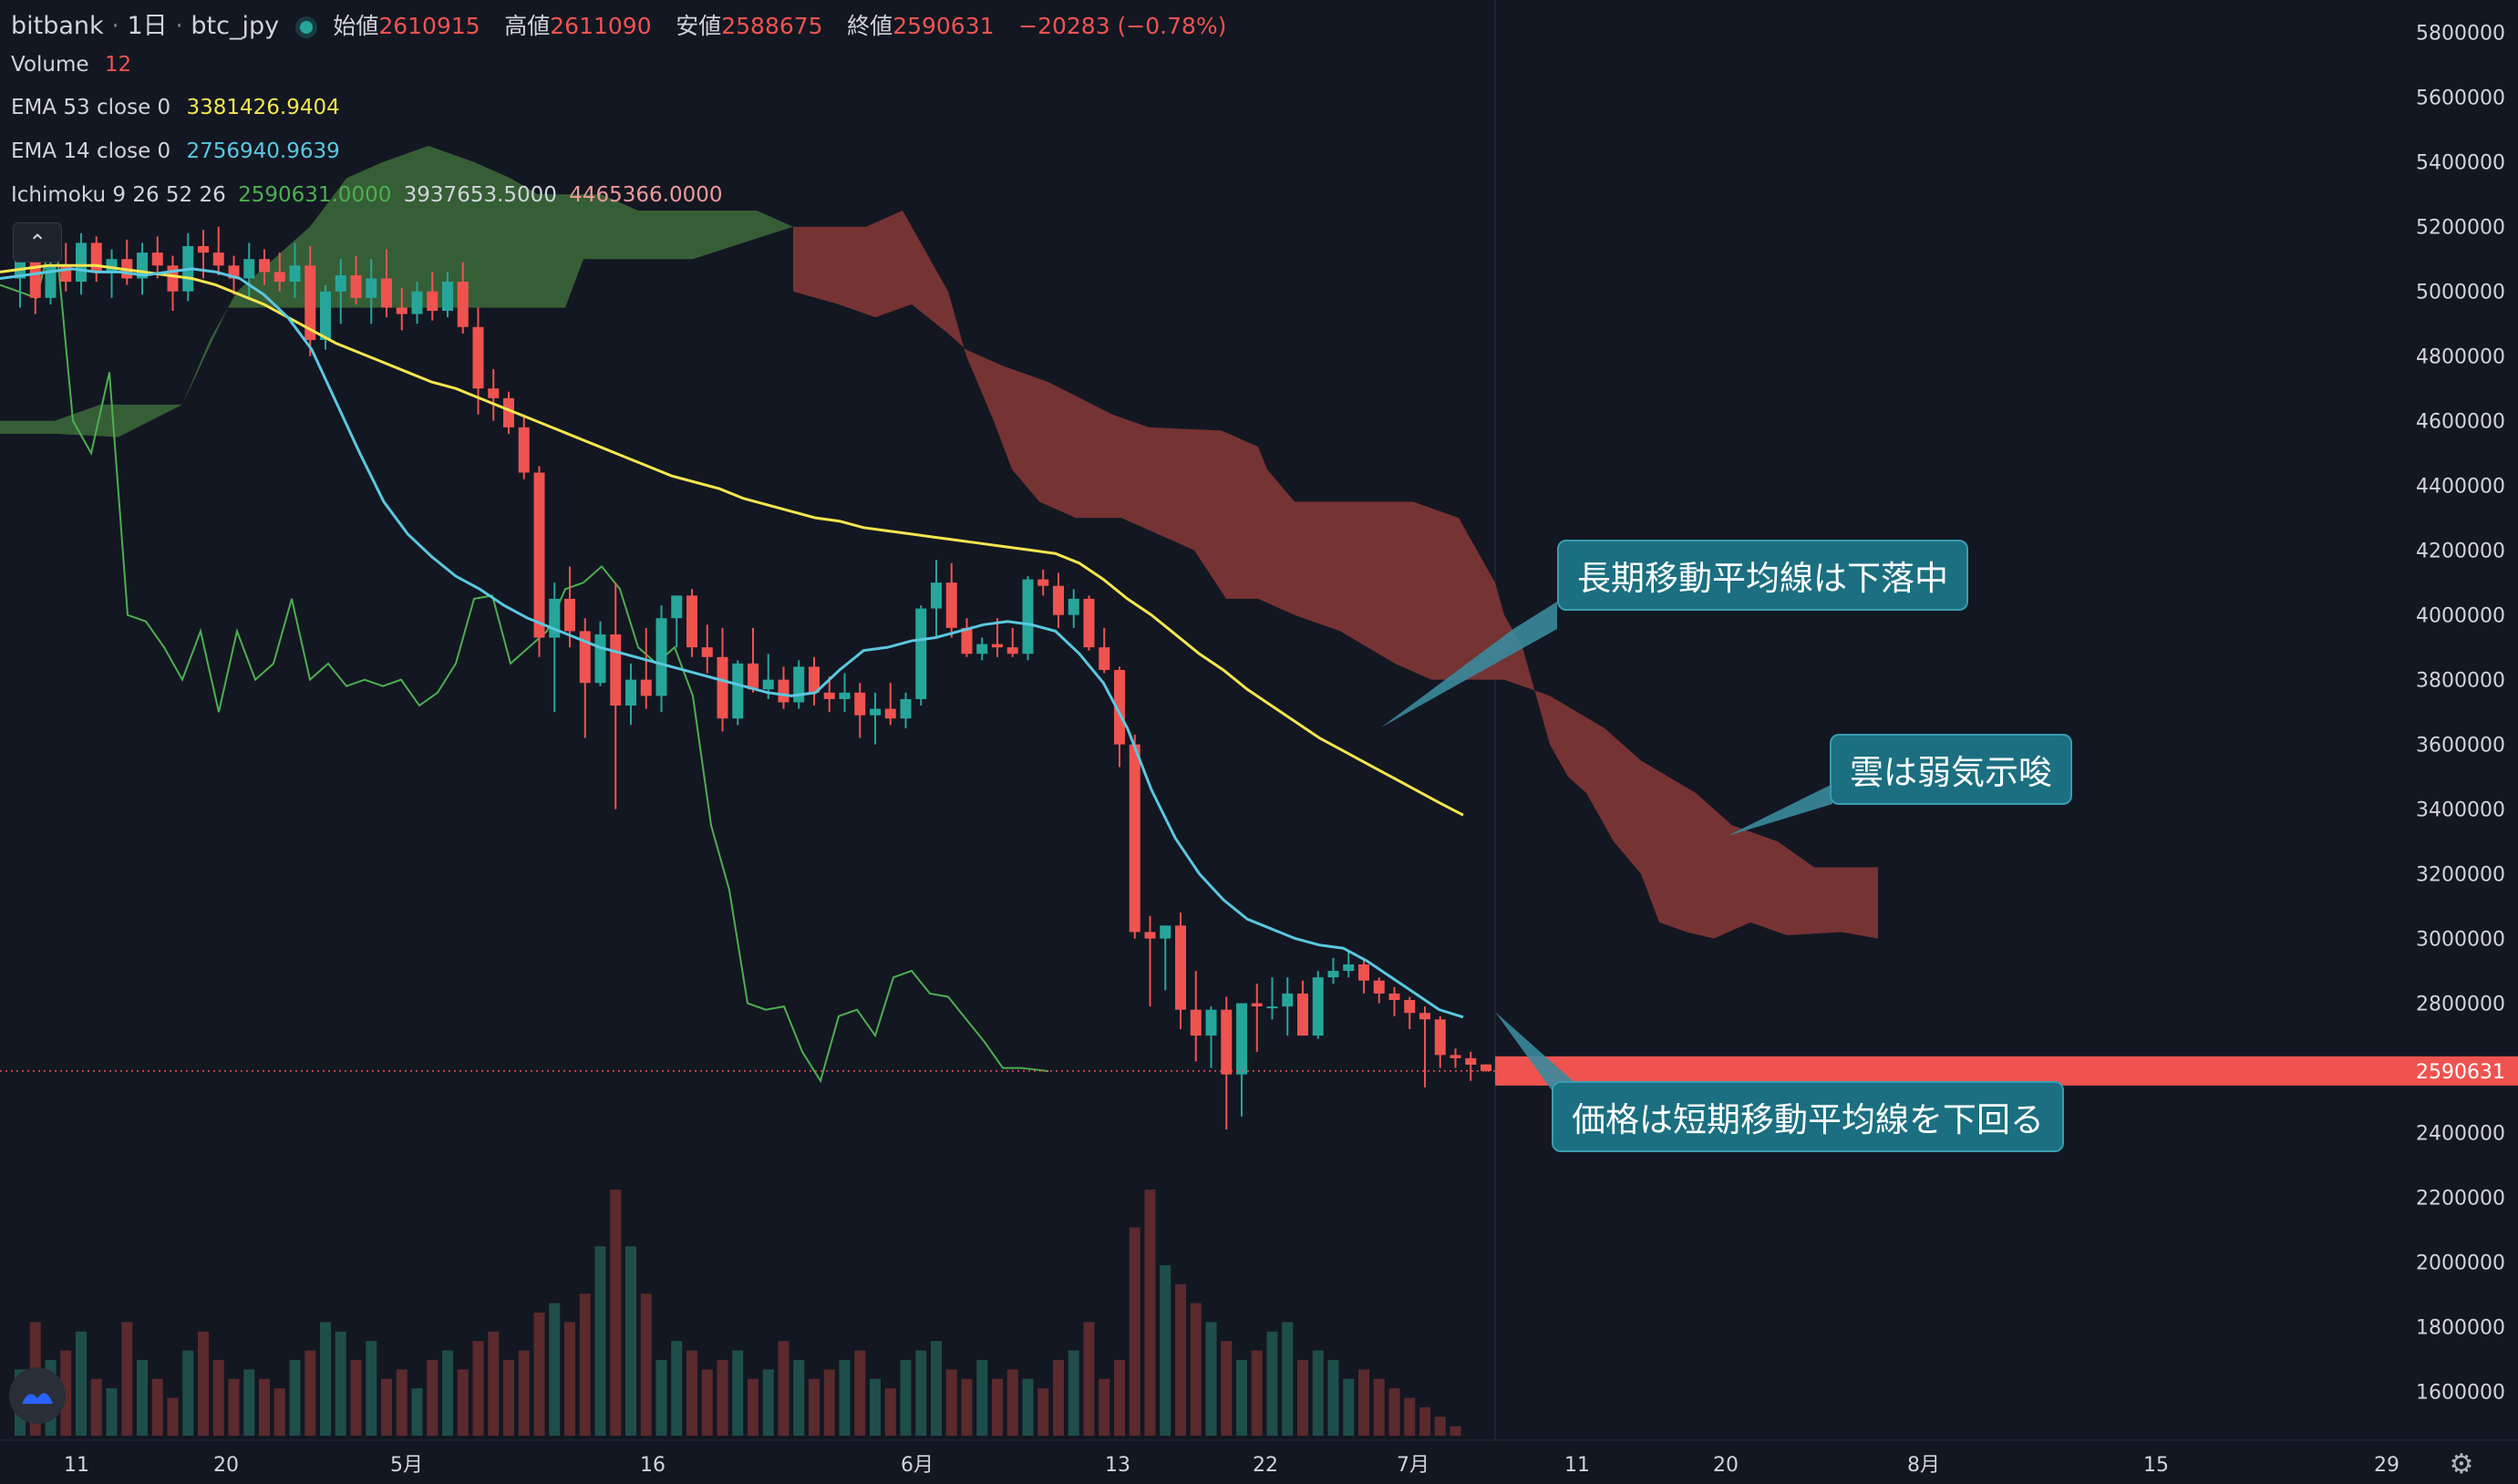 The height and width of the screenshot is (1484, 2518). What do you see at coordinates (37, 1395) in the screenshot?
I see `tradingview-logo-icon` at bounding box center [37, 1395].